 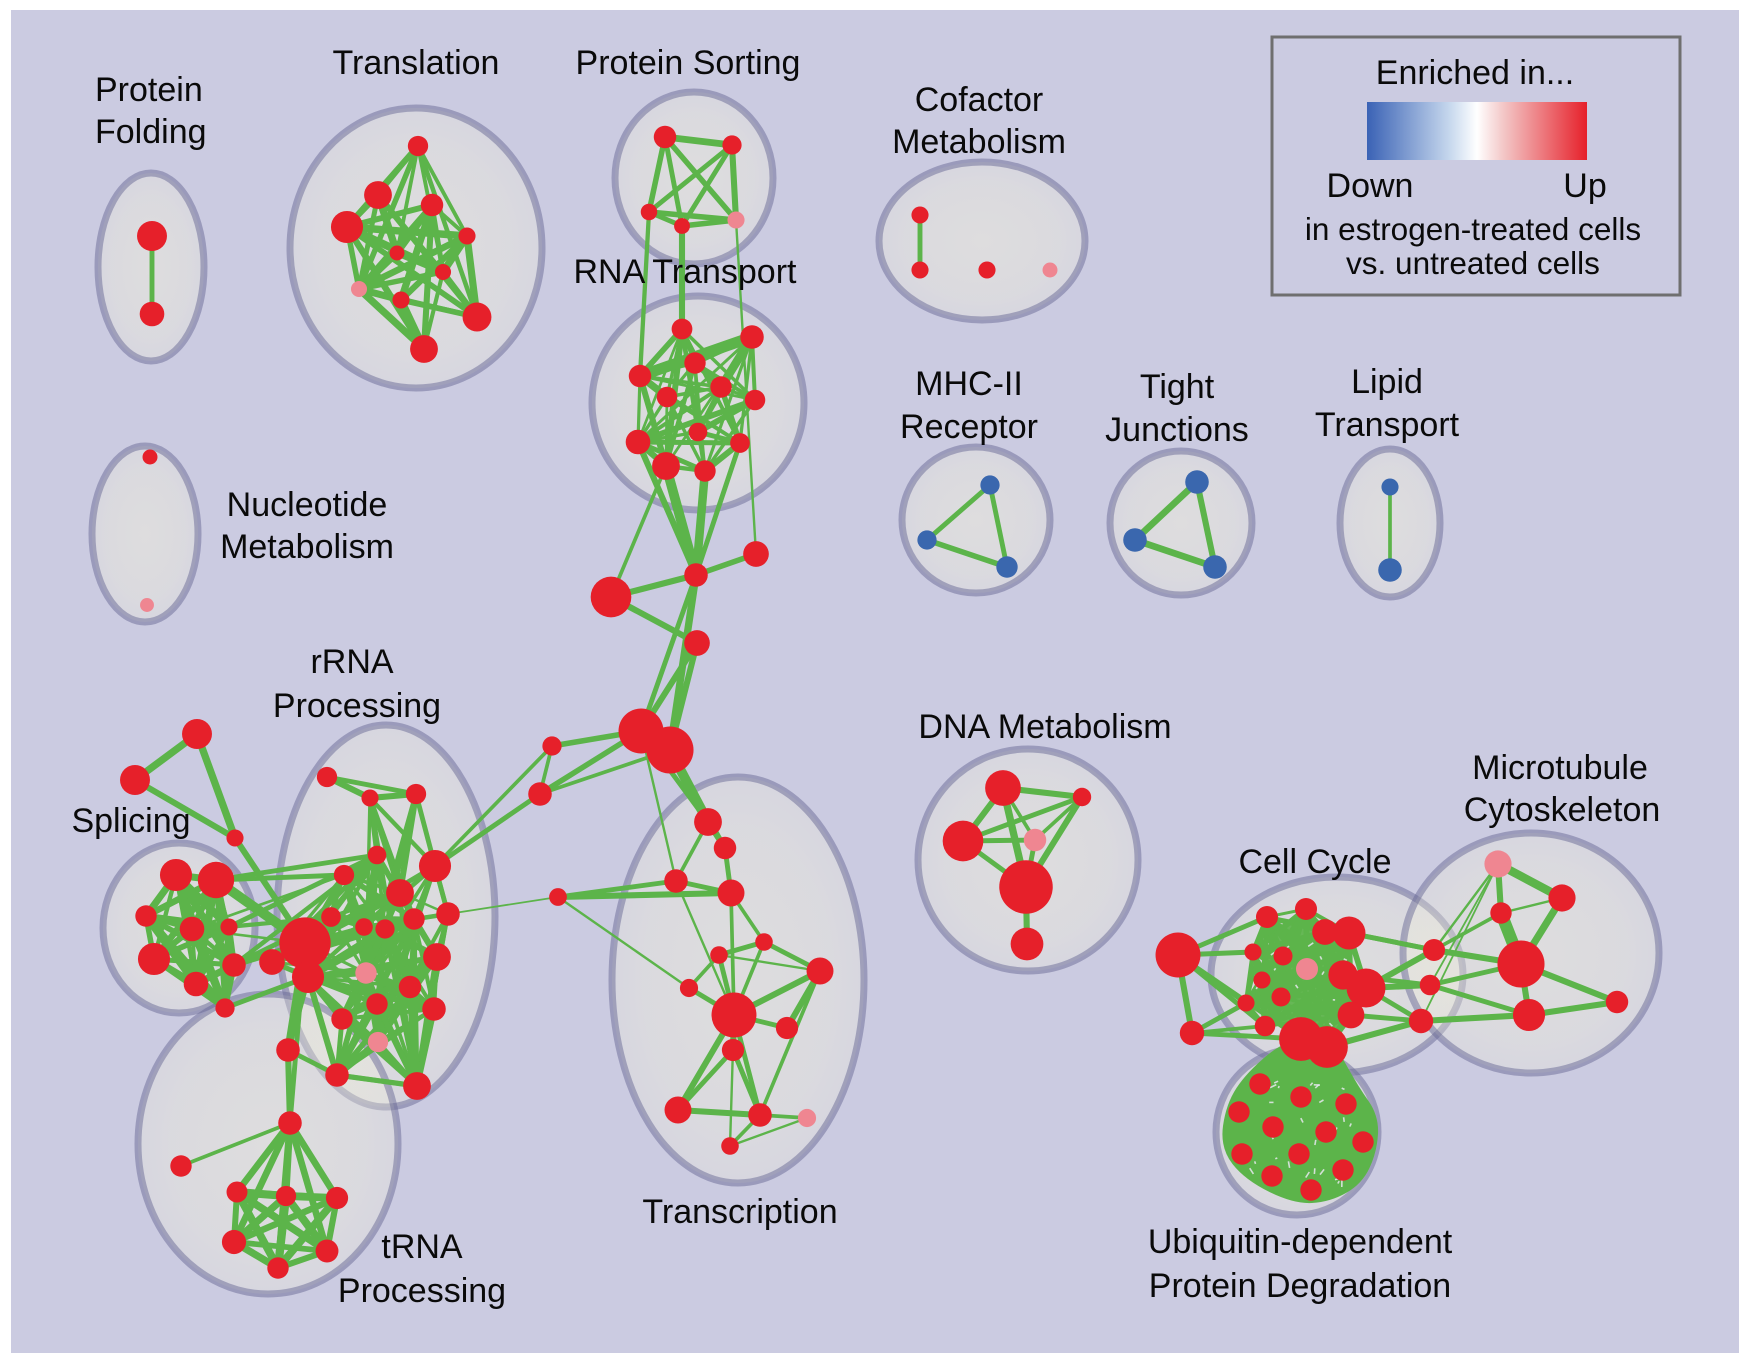 I want to click on svg-text: Tight, so click(x=1177, y=387).